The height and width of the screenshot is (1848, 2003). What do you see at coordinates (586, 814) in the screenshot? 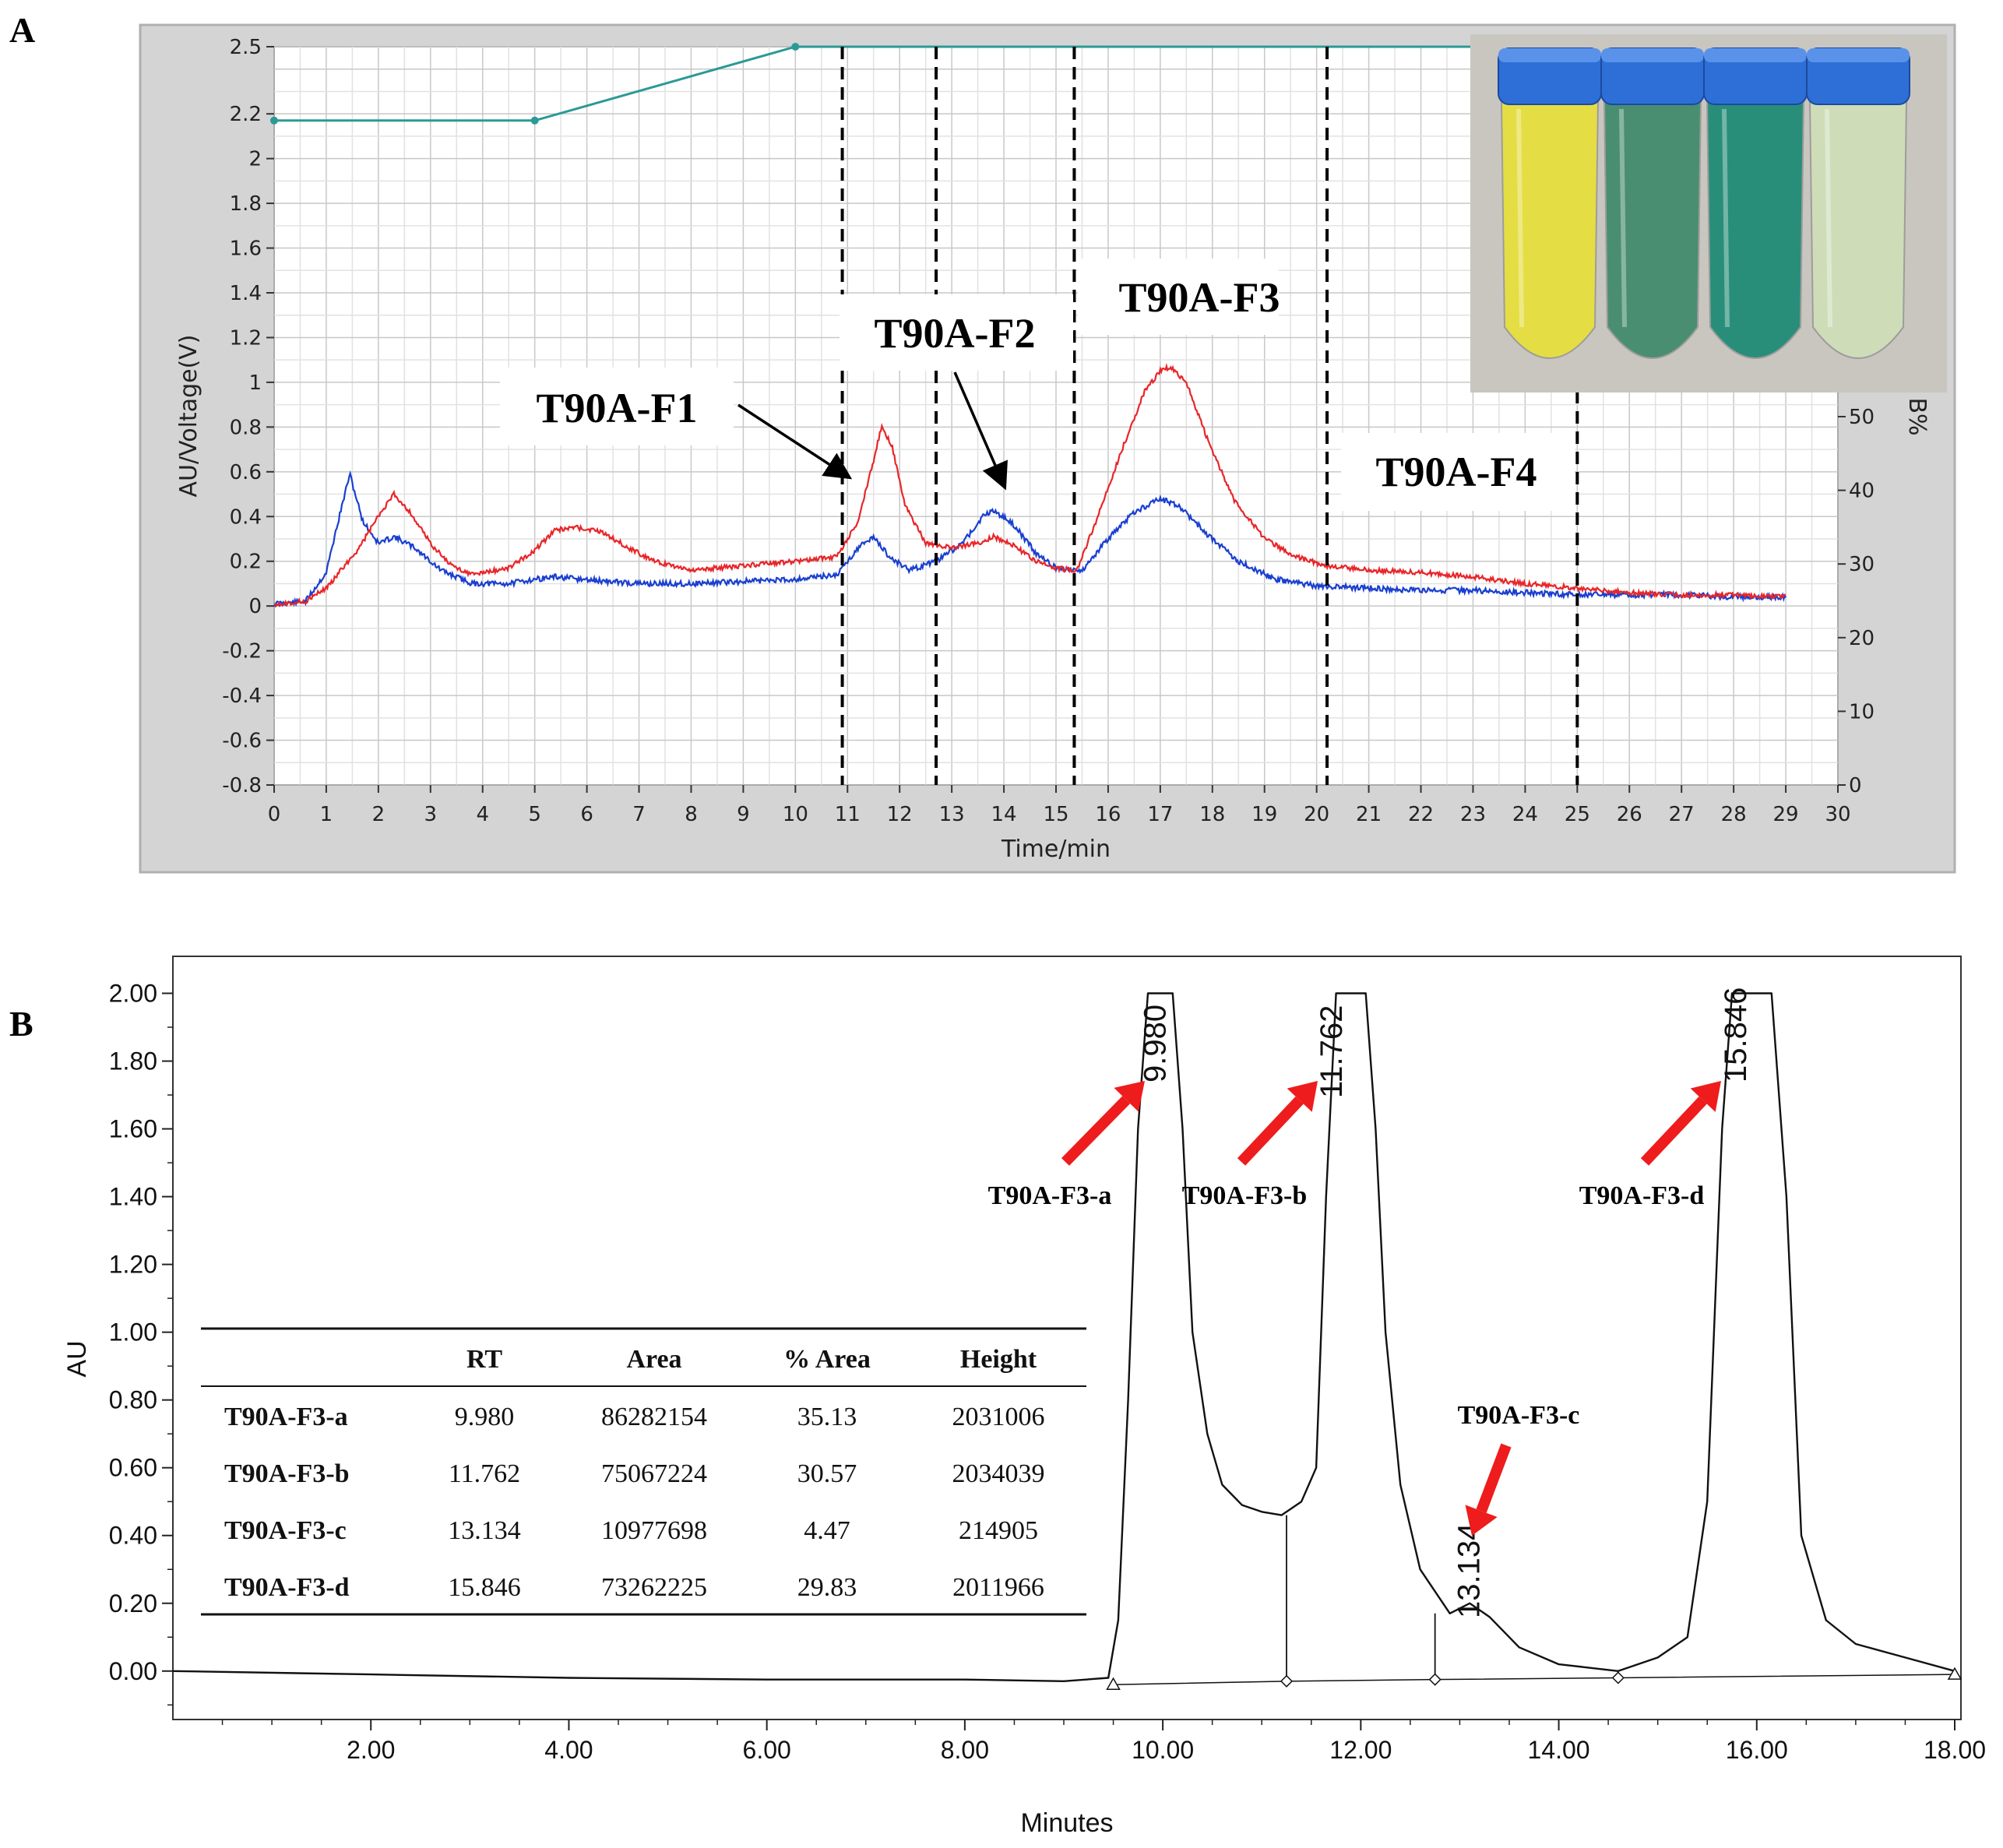
I see `x-tick-label: 6` at bounding box center [586, 814].